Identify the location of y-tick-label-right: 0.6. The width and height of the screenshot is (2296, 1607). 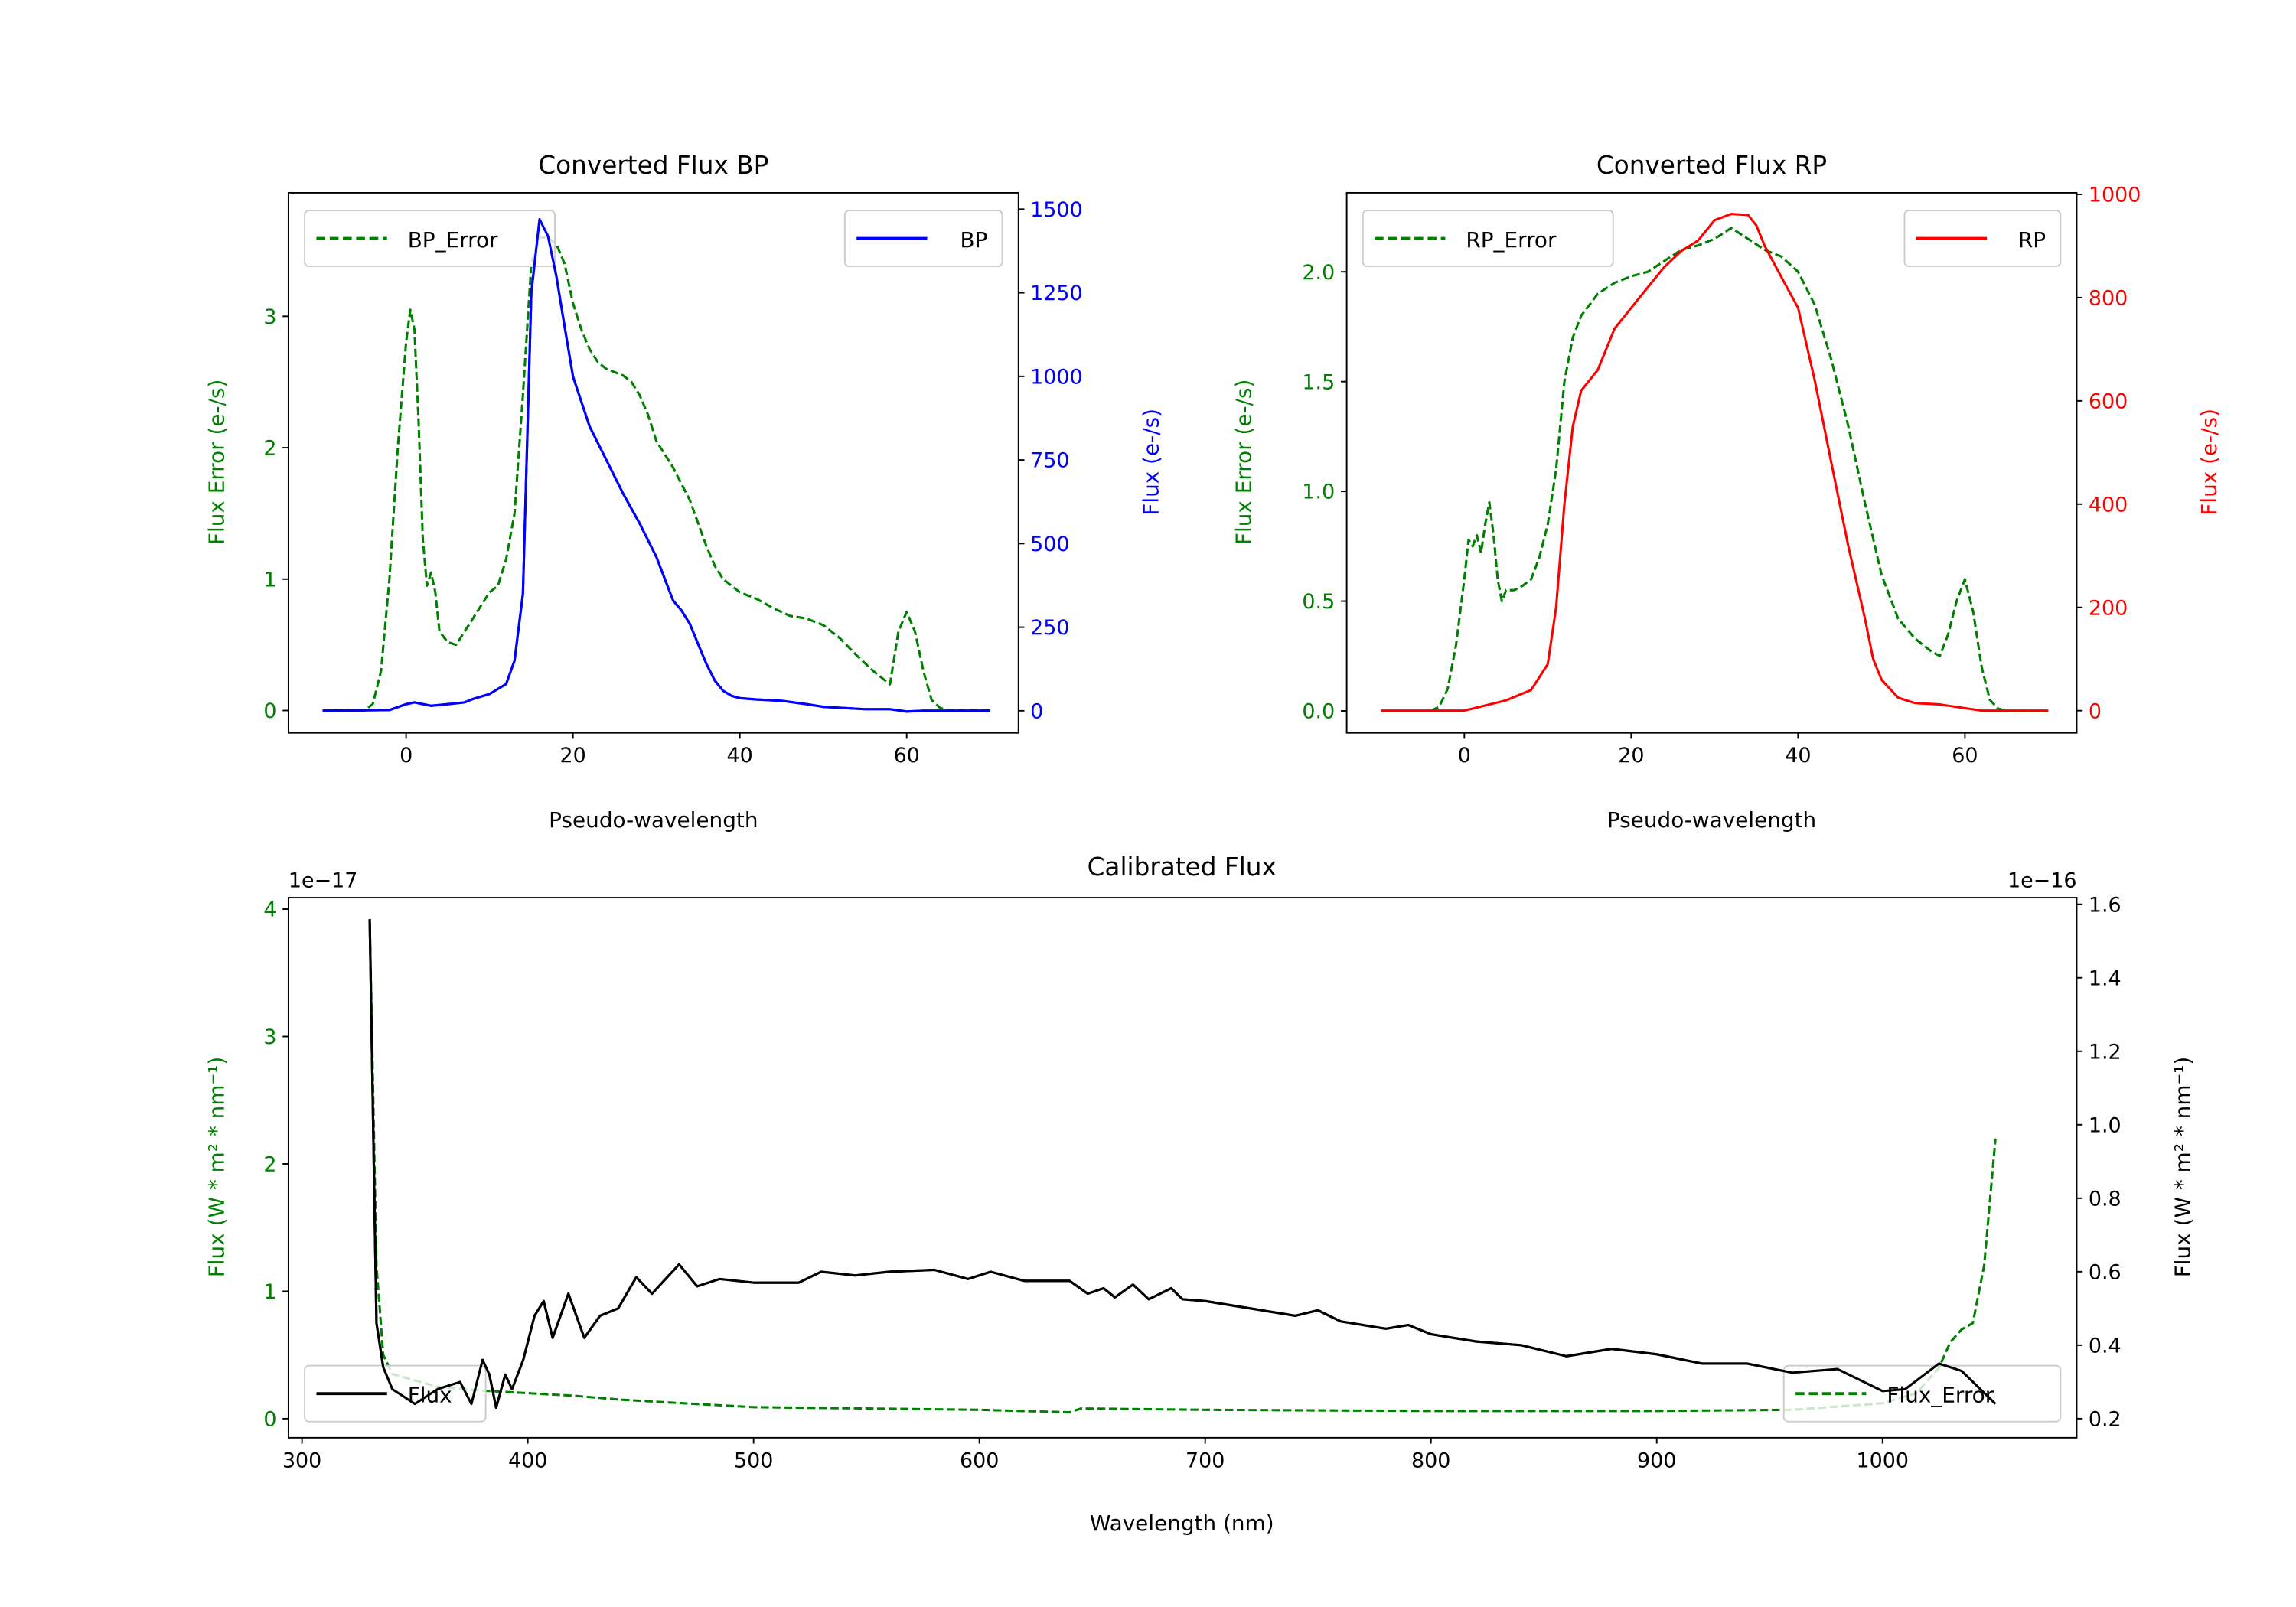
(2105, 1272).